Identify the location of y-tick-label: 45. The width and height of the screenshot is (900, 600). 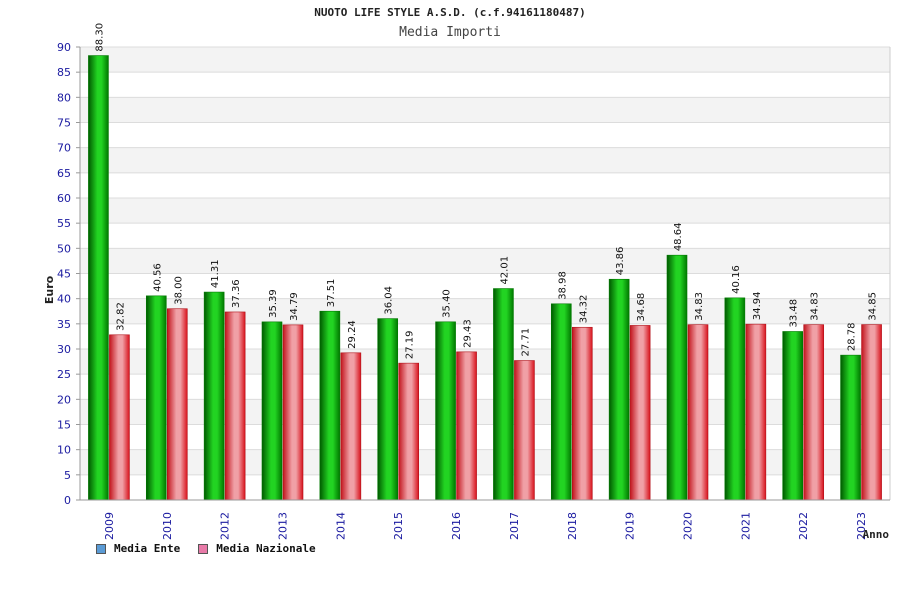
(64, 274).